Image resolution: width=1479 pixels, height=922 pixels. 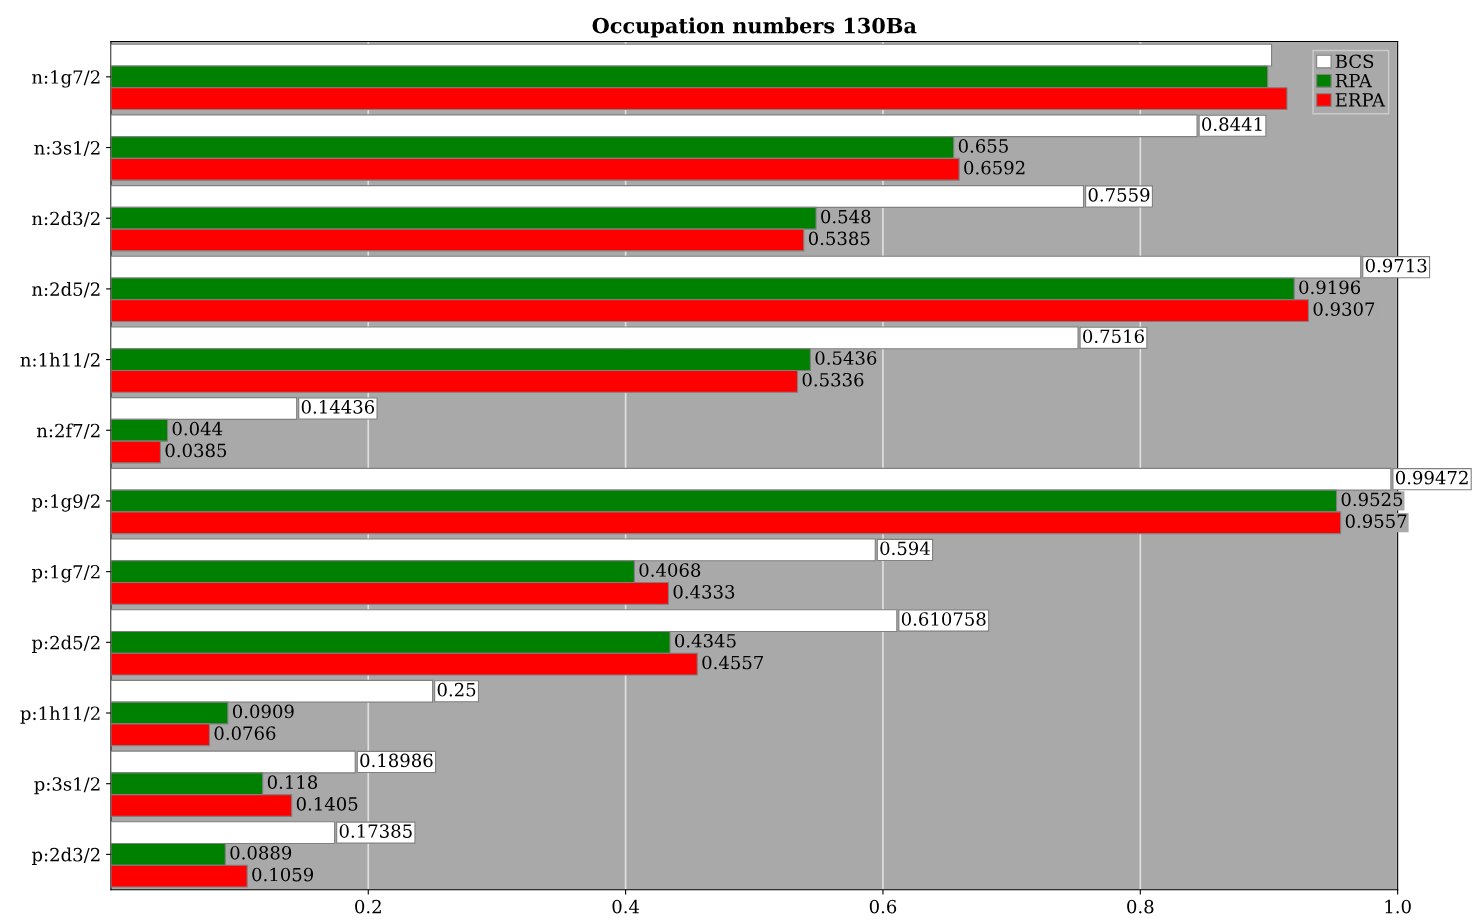 I want to click on data-label: 0.14436, so click(x=338, y=407).